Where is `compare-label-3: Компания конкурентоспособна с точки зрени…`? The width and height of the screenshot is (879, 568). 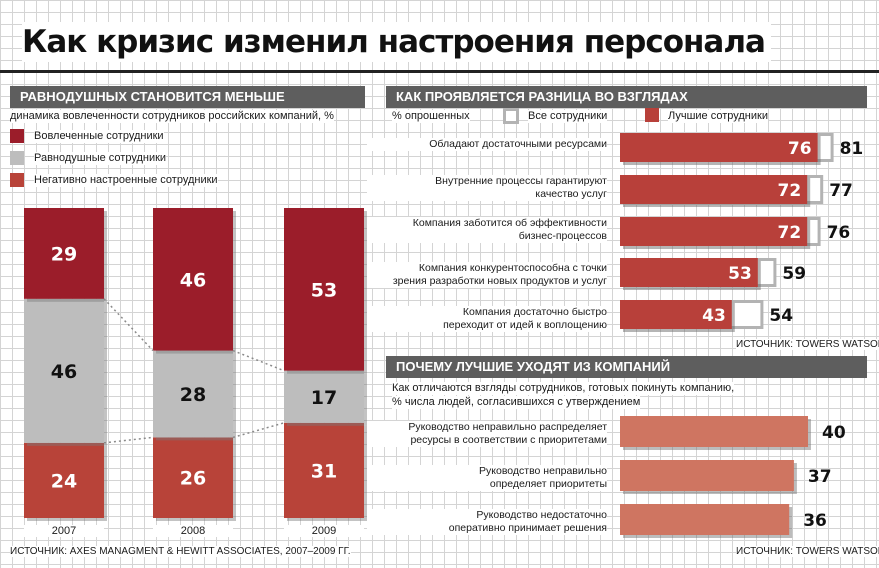 compare-label-3: Компания конкурентоспособна с точки зрени… is located at coordinates (487, 275).